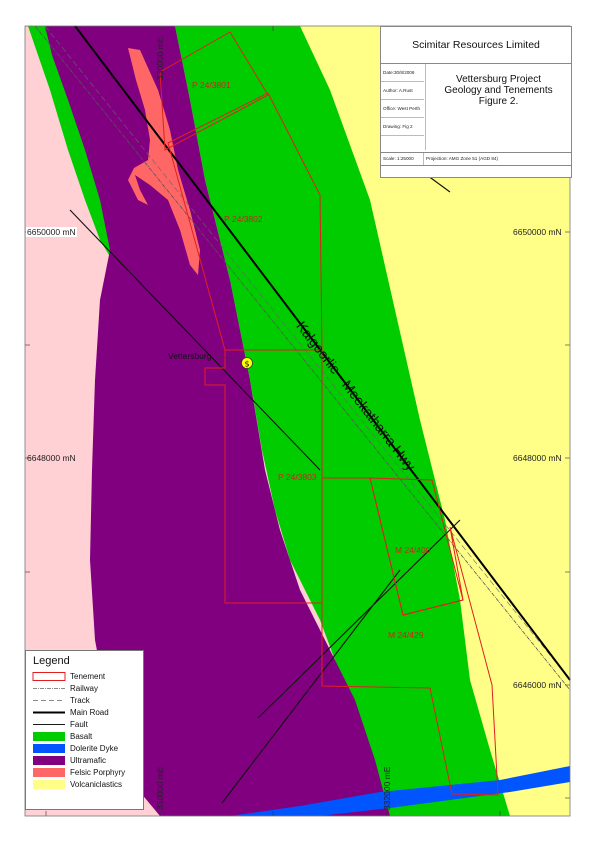 The width and height of the screenshot is (595, 842). I want to click on track-symbol, so click(49, 700).